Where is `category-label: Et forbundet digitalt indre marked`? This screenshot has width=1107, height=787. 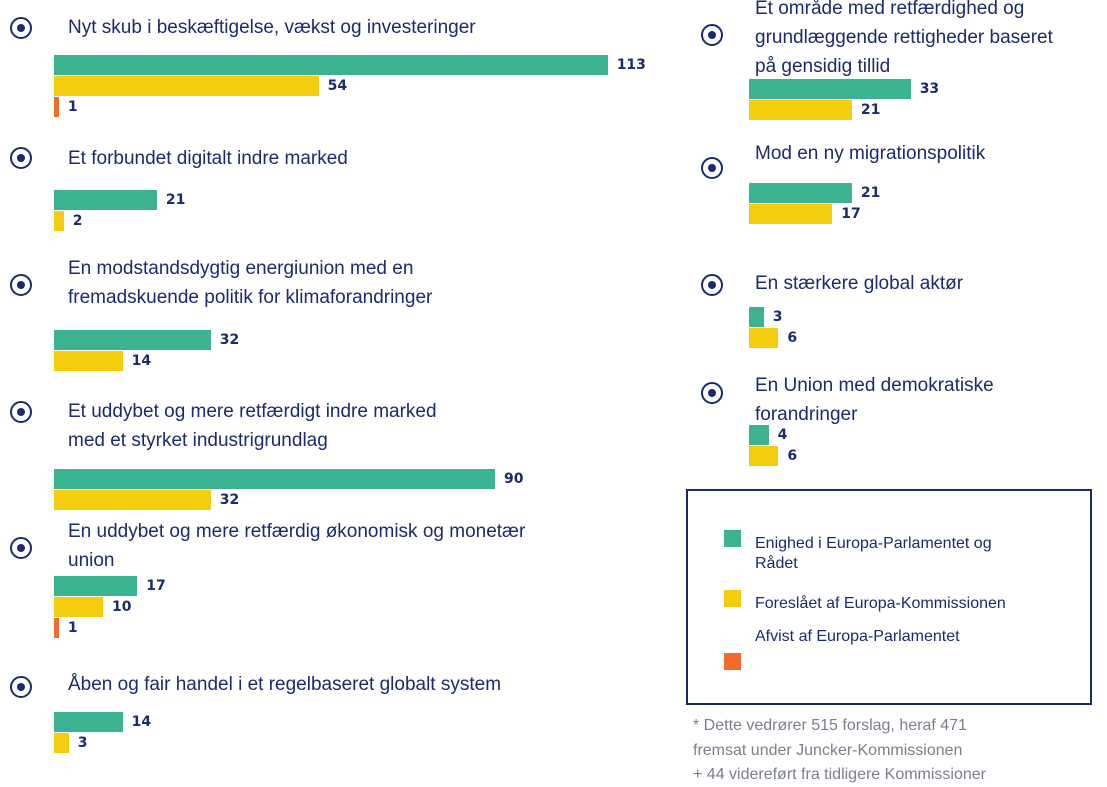 category-label: Et forbundet digitalt indre marked is located at coordinates (208, 158).